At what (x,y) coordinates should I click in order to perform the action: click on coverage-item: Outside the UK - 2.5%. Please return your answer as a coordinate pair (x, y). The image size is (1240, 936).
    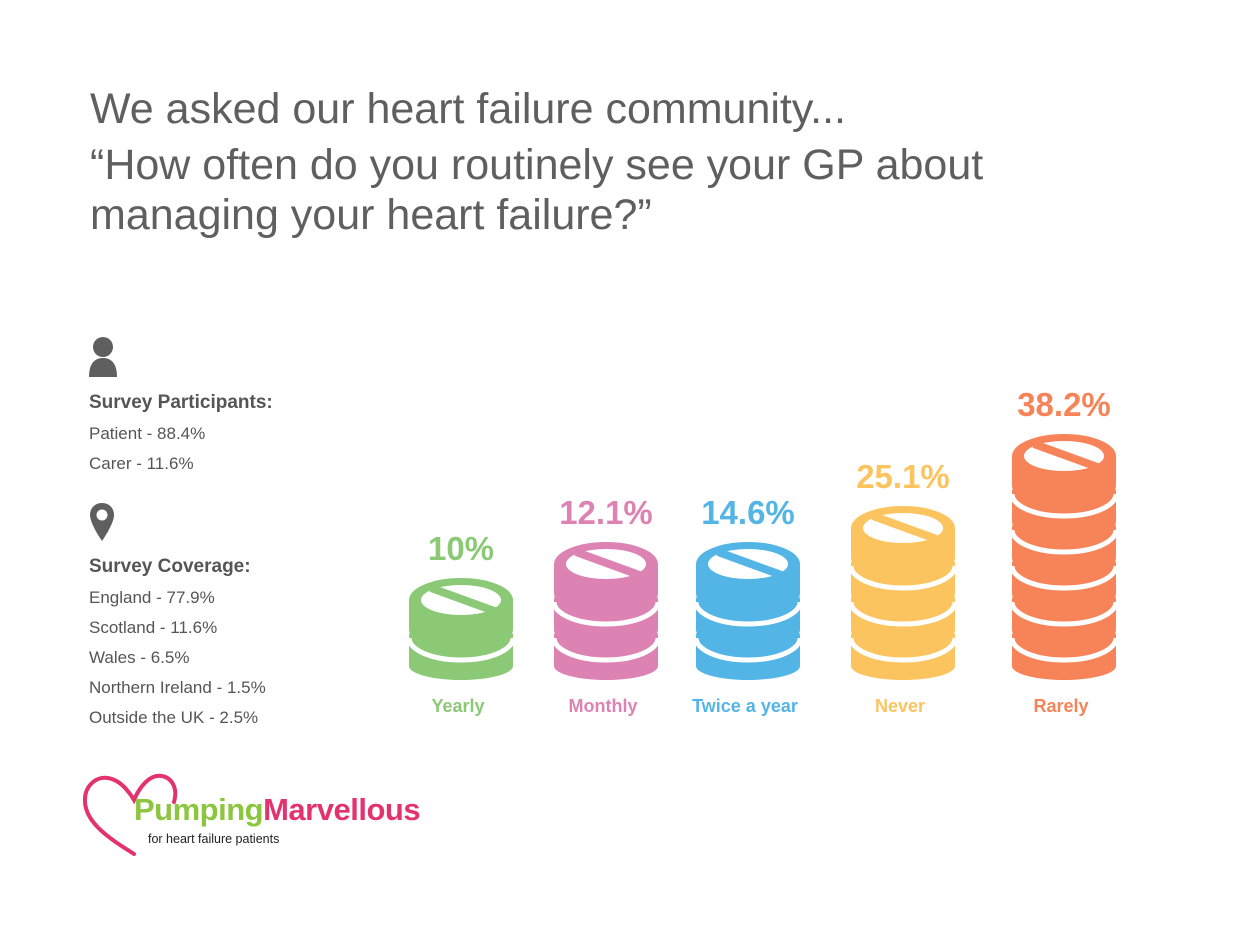
    Looking at the image, I should click on (174, 717).